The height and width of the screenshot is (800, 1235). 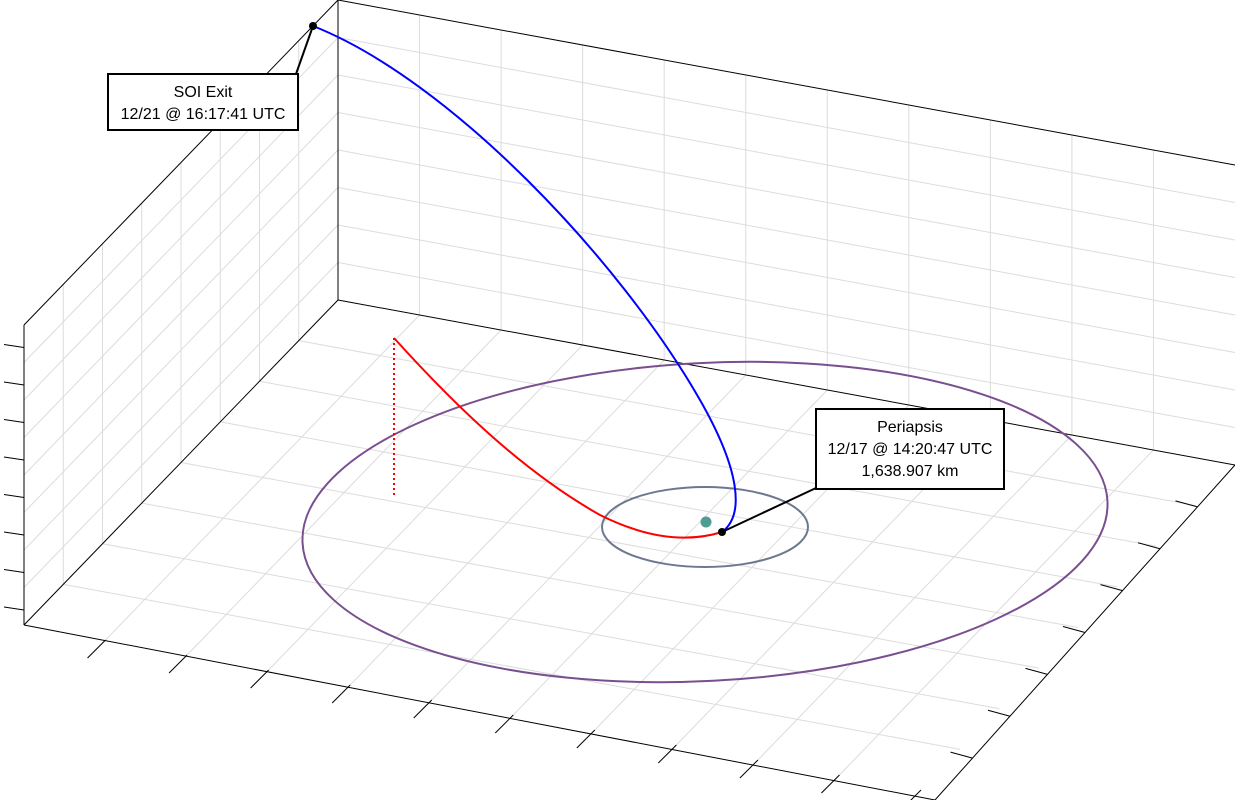 What do you see at coordinates (304, 50) in the screenshot?
I see `soi-exit-leader` at bounding box center [304, 50].